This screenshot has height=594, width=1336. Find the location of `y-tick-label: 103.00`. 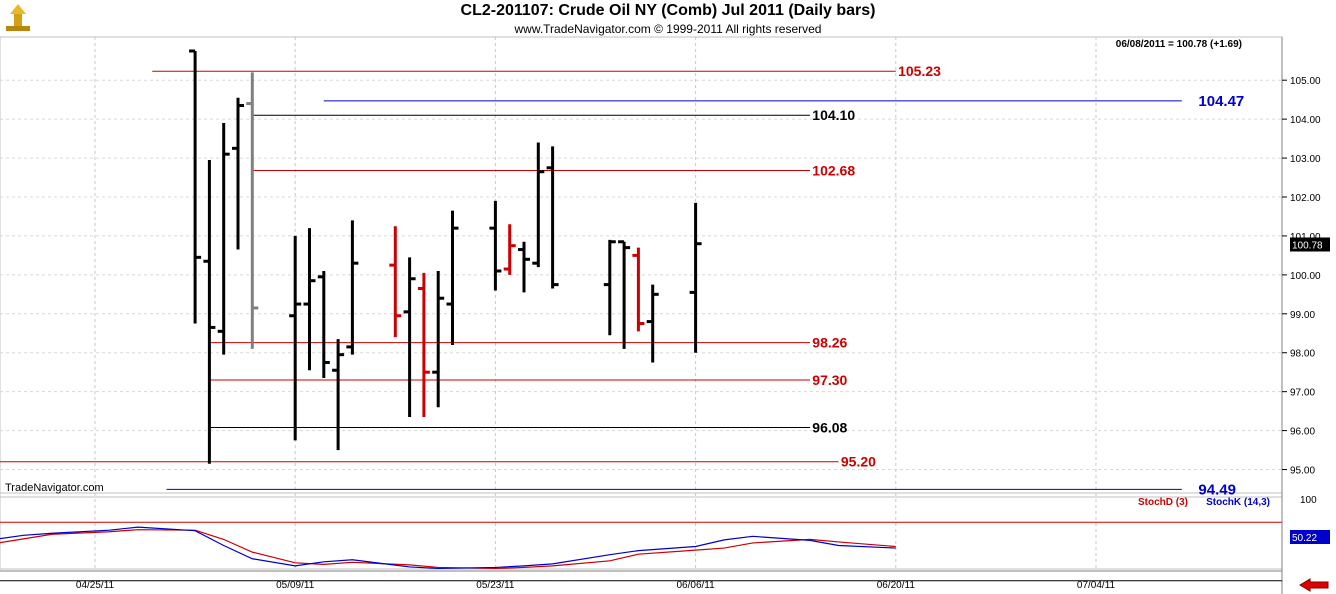

y-tick-label: 103.00 is located at coordinates (1305, 159).